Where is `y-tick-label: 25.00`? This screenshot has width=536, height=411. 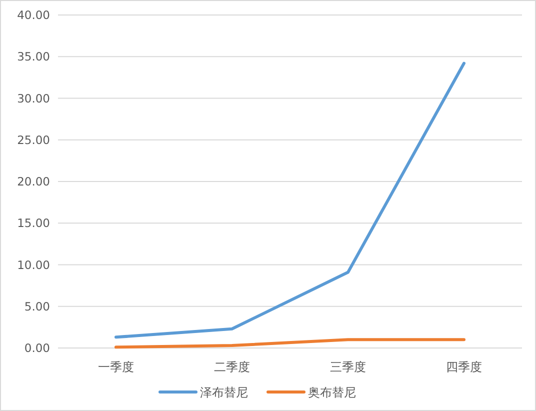
y-tick-label: 25.00 is located at coordinates (33, 139).